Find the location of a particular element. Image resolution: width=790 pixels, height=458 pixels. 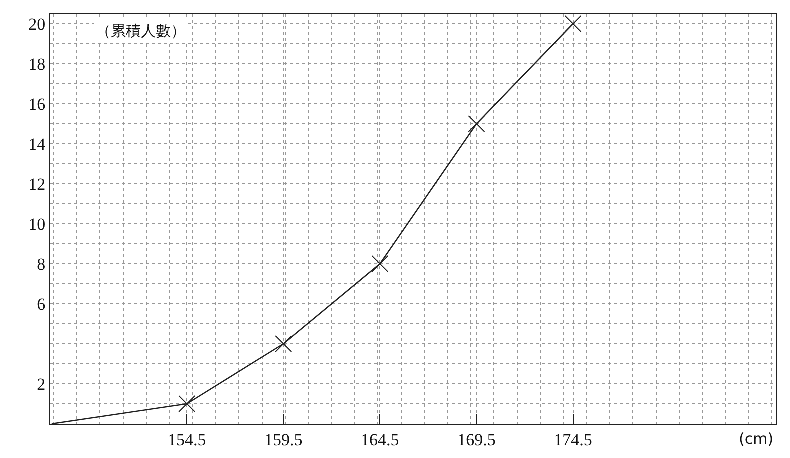

y-tick-label: 14 is located at coordinates (37, 144).